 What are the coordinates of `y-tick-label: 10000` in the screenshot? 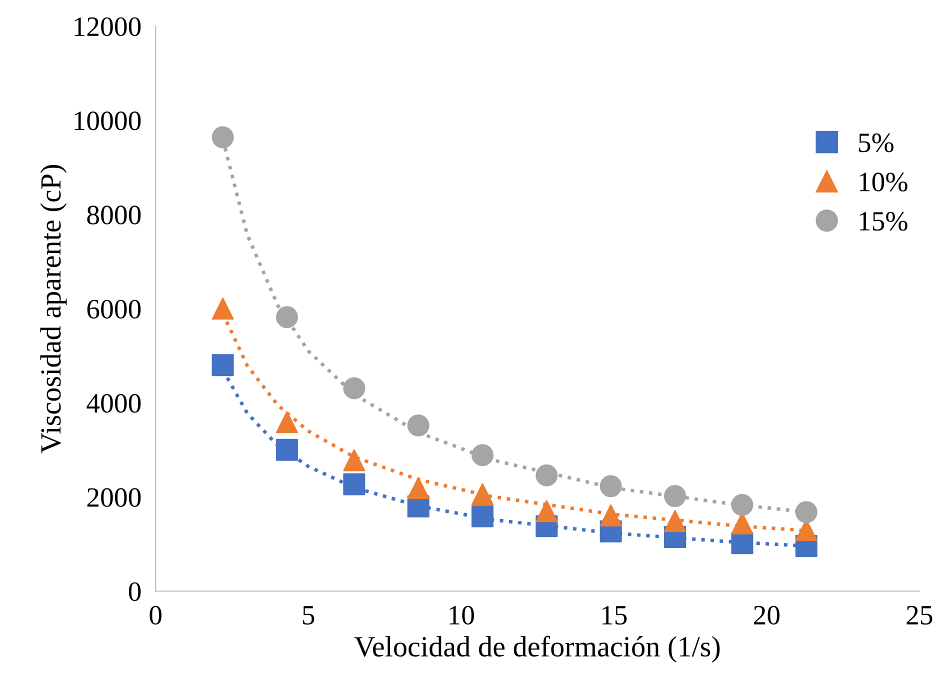 It's located at (107, 121).